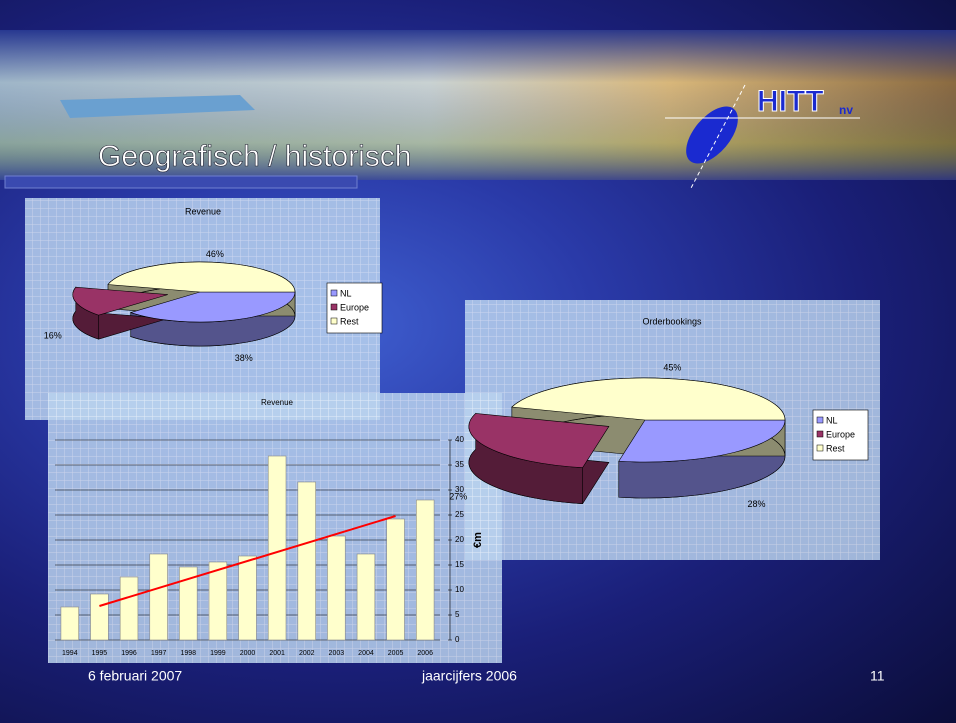  I want to click on x-tick-label: 2002, so click(307, 653).